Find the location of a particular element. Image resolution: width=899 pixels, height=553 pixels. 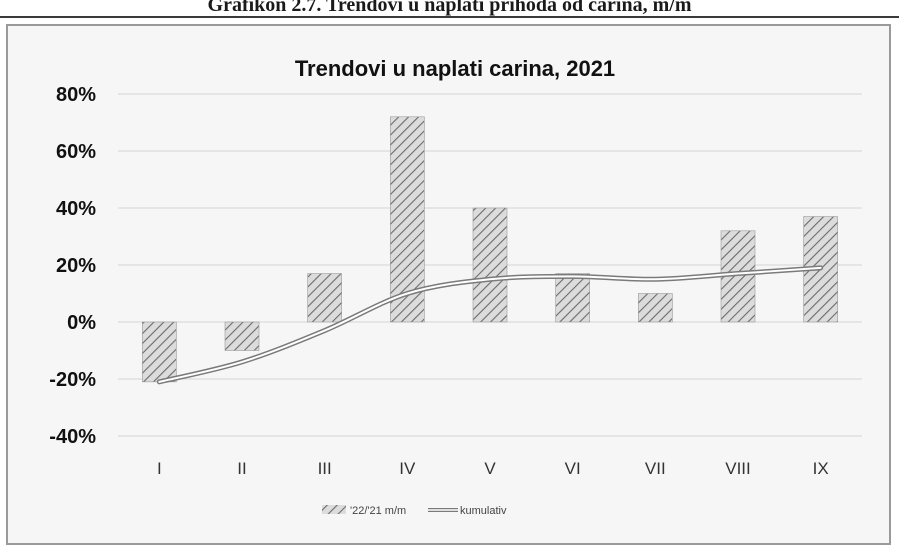

bar-III is located at coordinates (324, 298).